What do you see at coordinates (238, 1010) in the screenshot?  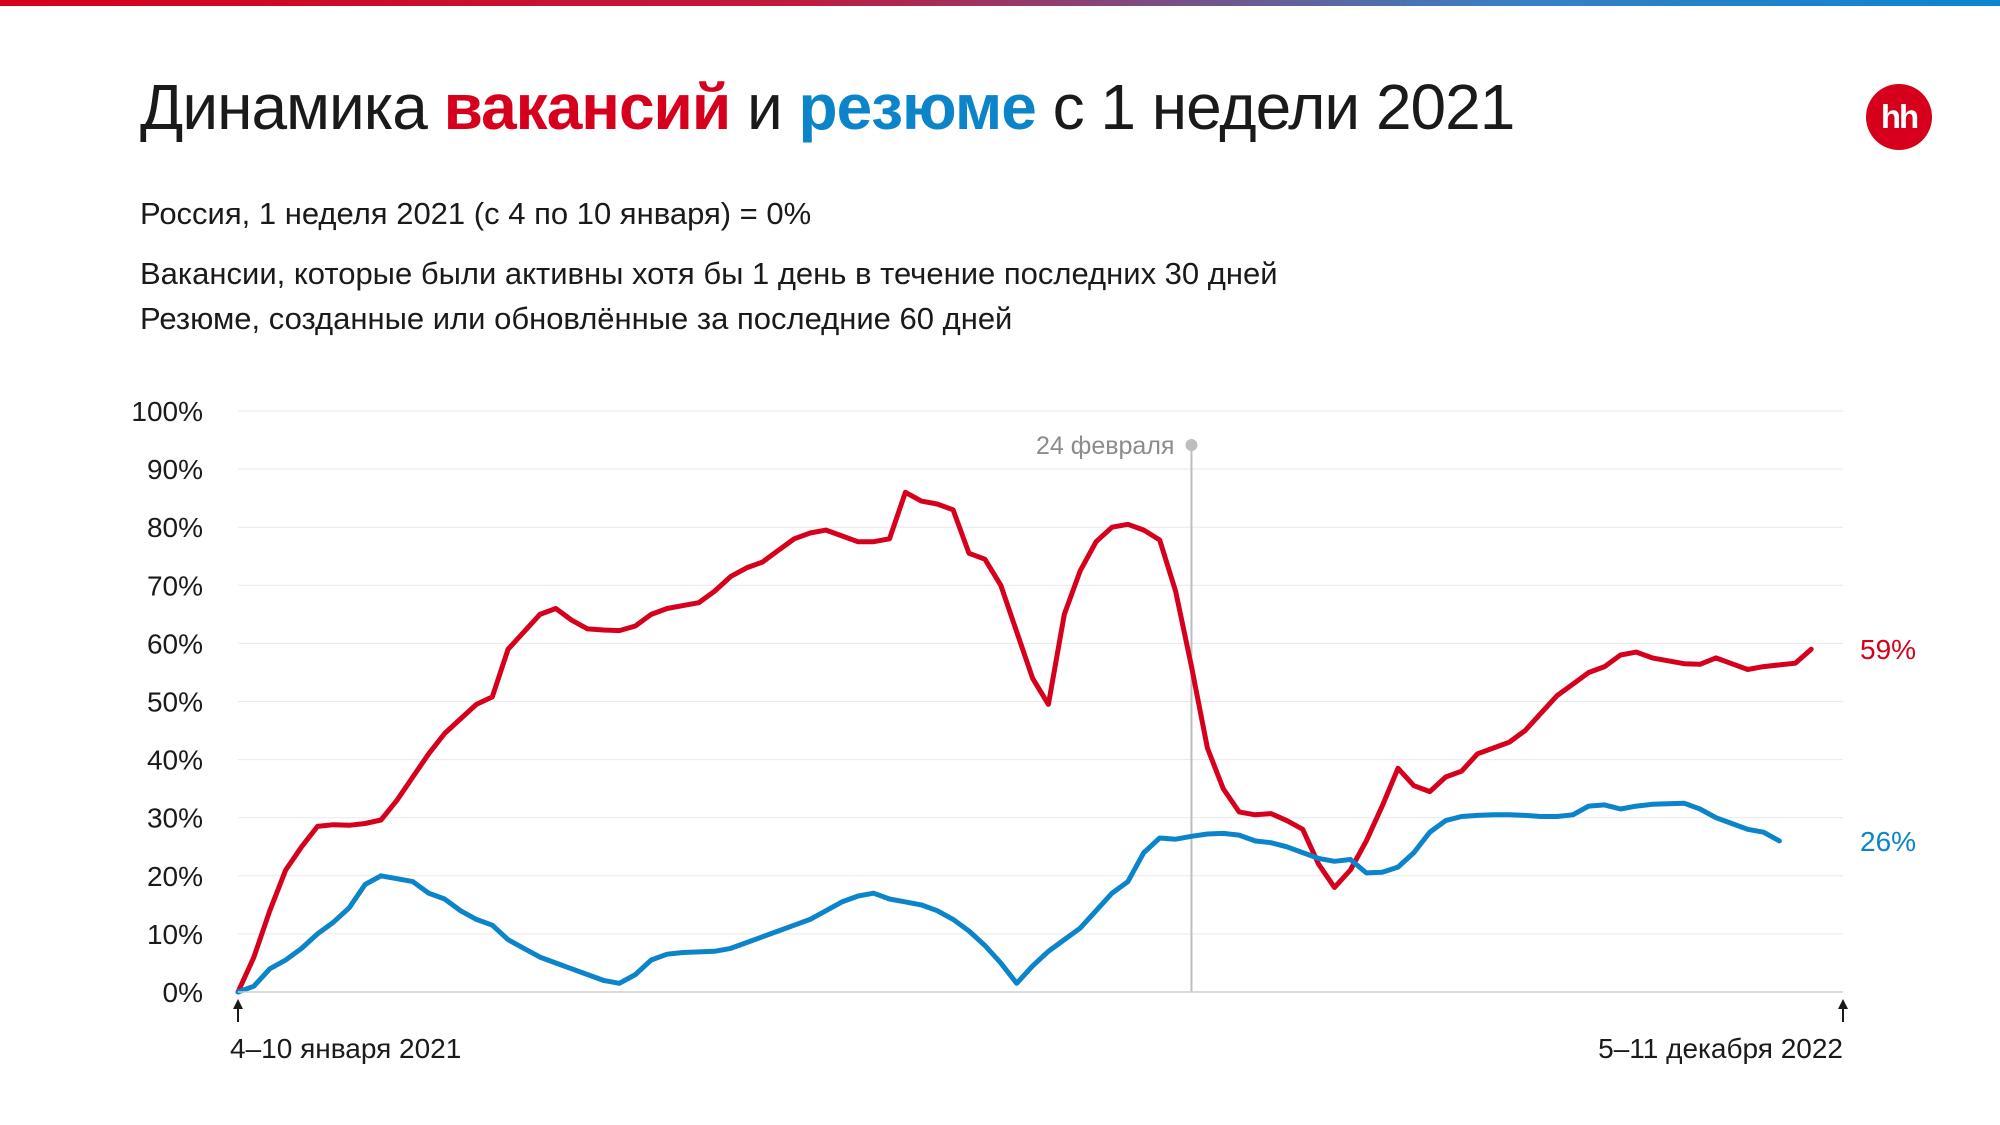 I see `x-start-arrow` at bounding box center [238, 1010].